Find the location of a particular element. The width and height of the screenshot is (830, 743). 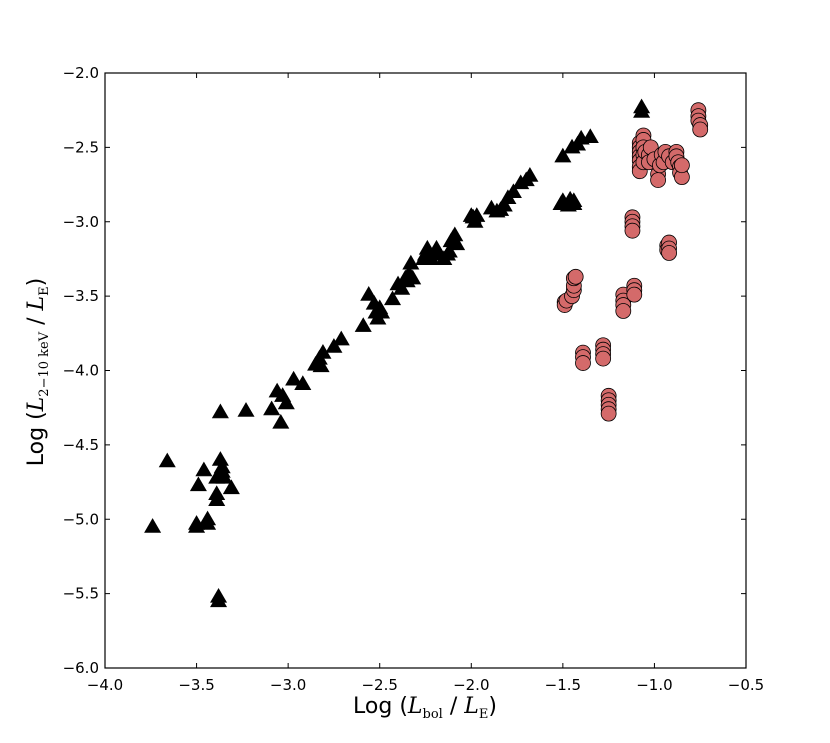

y-axis-label: Log (L2−10 keV / LE) is located at coordinates (38, 372).